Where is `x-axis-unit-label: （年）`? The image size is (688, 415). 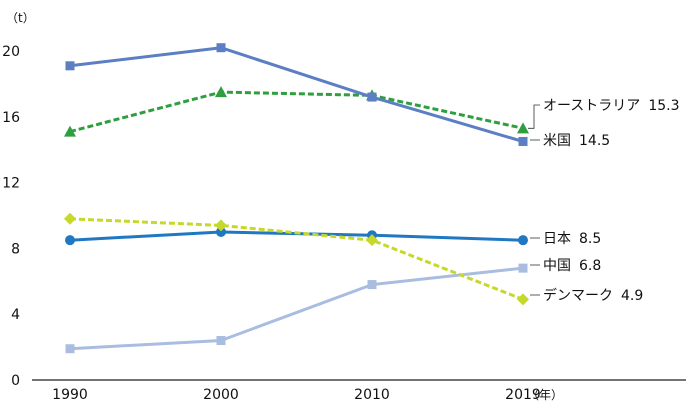 x-axis-unit-label: （年） is located at coordinates (545, 395).